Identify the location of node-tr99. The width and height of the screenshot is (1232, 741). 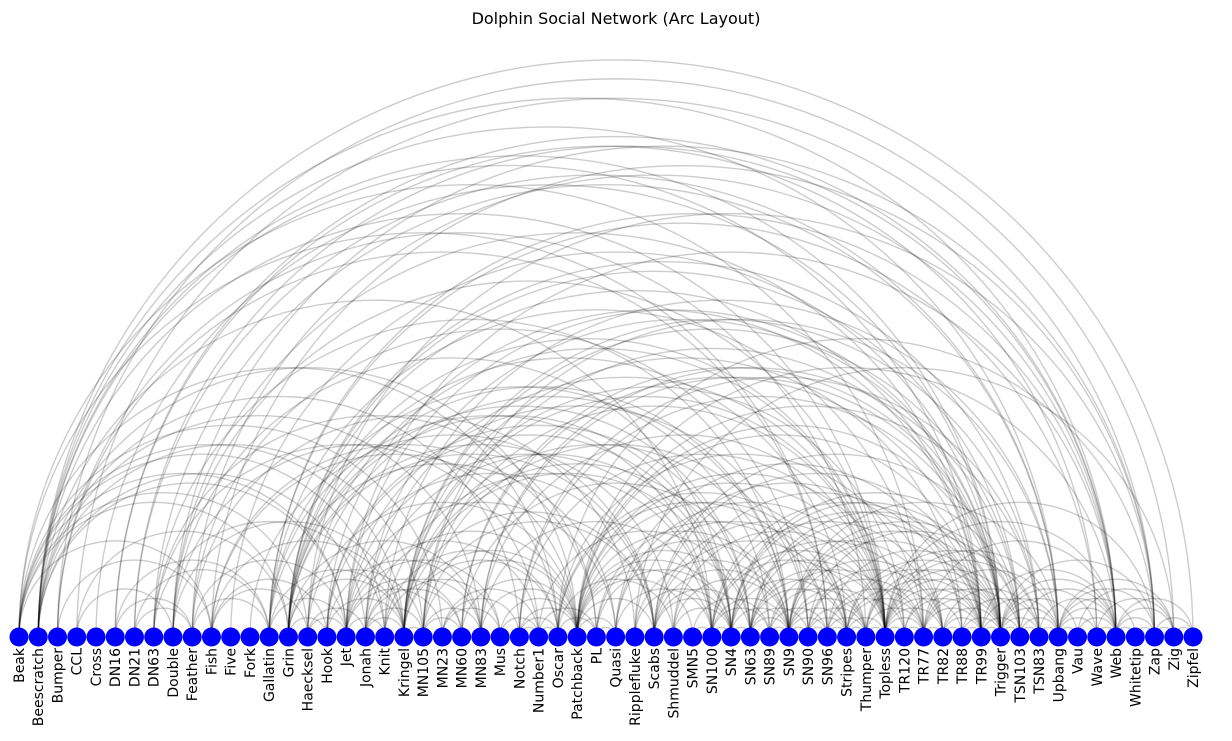
(981, 637).